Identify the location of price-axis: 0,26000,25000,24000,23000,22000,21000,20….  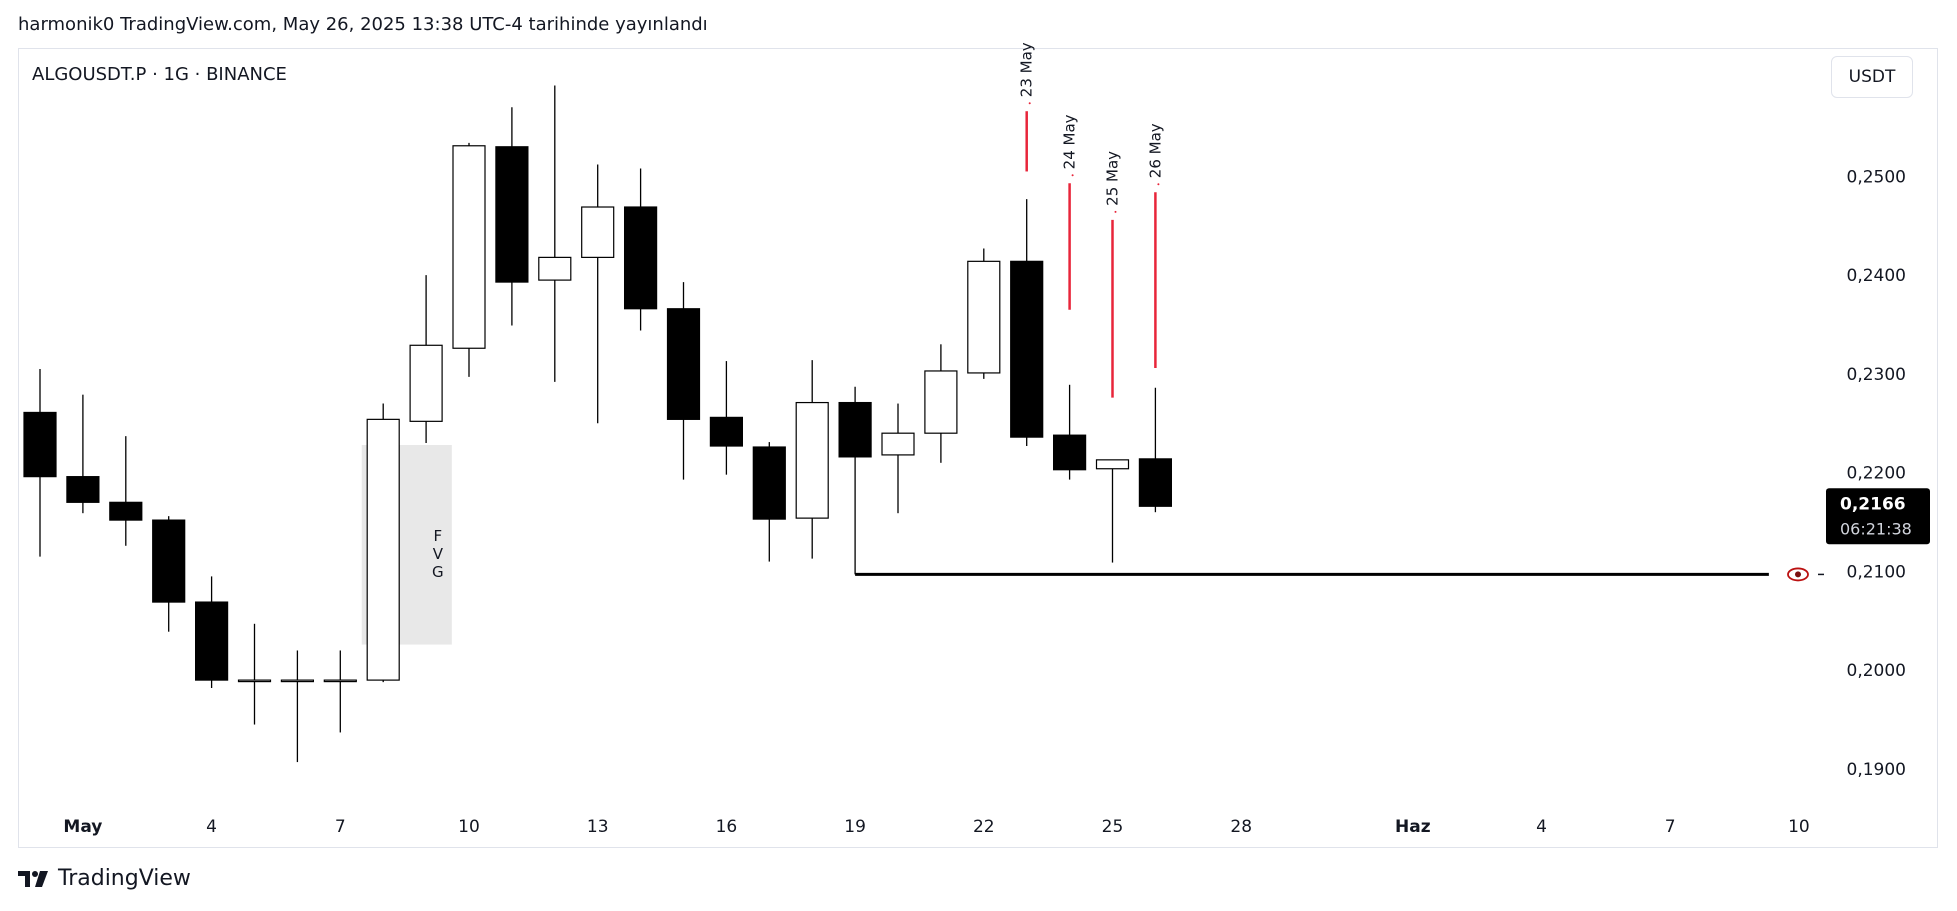
(1846, 424).